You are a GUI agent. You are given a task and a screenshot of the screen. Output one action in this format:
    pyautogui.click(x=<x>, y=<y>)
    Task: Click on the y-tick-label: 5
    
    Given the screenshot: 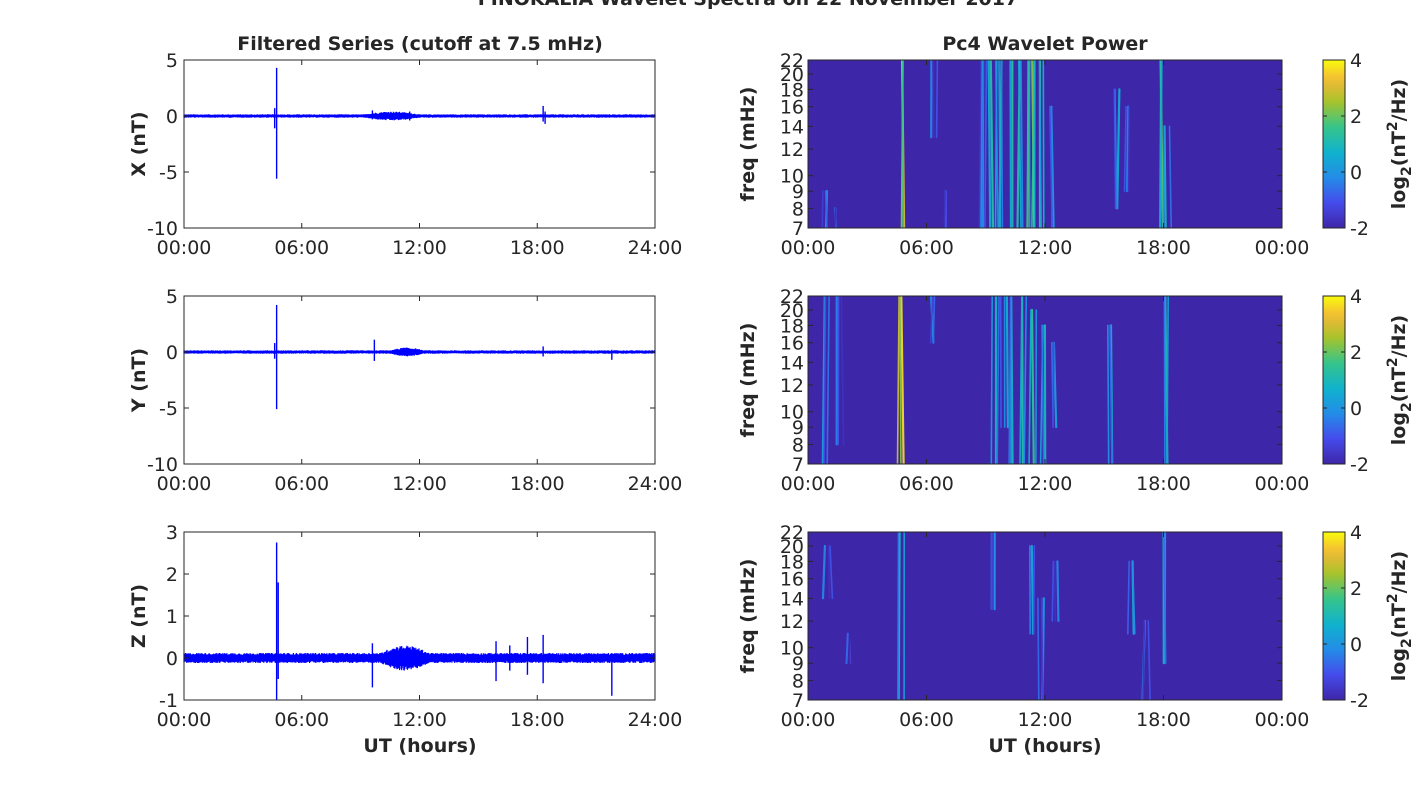 What is the action you would take?
    pyautogui.click(x=172, y=61)
    